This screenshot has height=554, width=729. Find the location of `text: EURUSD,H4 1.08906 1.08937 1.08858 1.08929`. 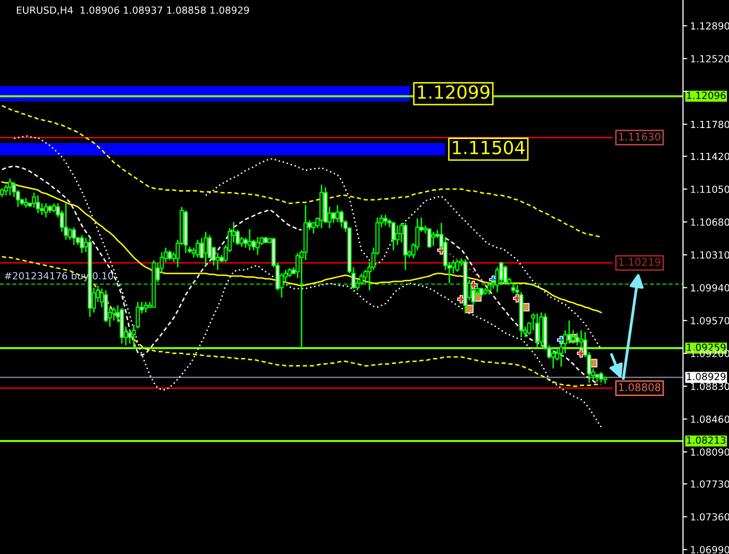

text: EURUSD,H4 1.08906 1.08937 1.08858 1.08929 is located at coordinates (132, 10).